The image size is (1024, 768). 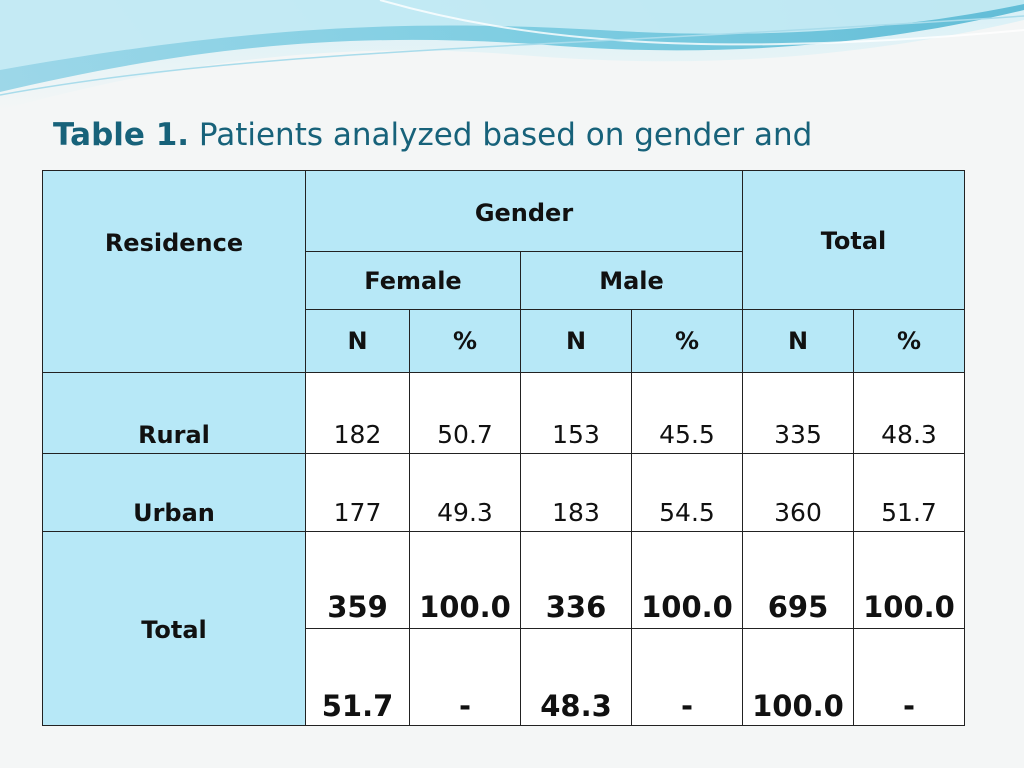 What do you see at coordinates (174, 492) in the screenshot?
I see `row-label-urban: Urban` at bounding box center [174, 492].